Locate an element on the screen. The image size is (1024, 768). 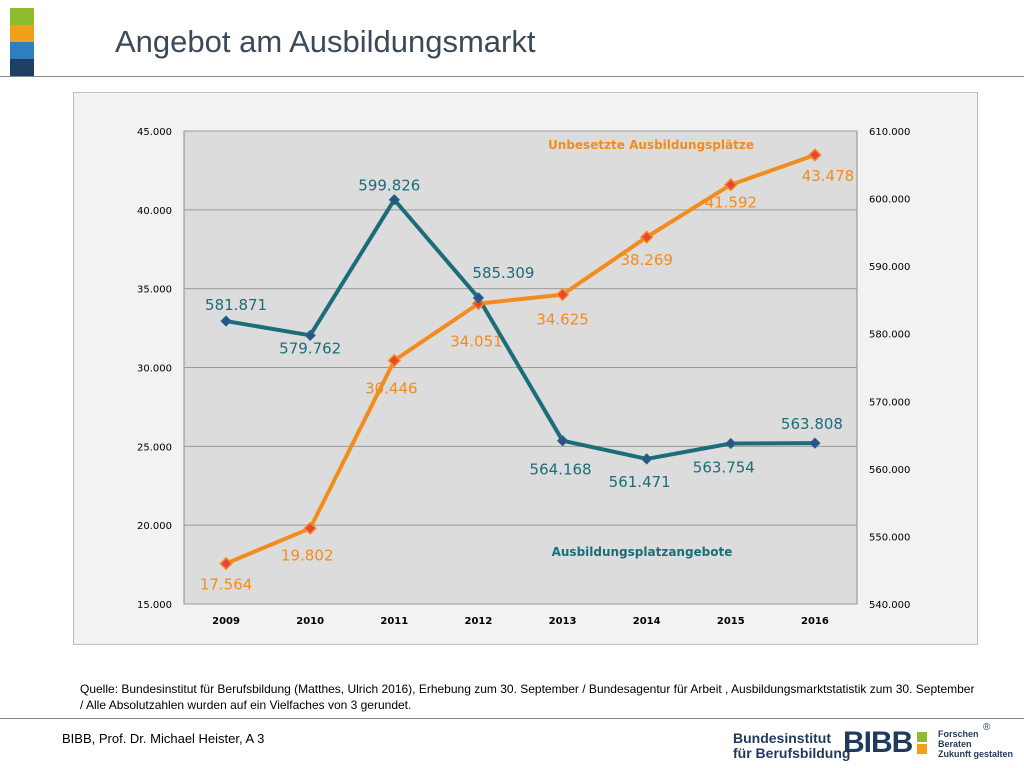
left-axis-tick-label: 40.000 is located at coordinates (154, 211).